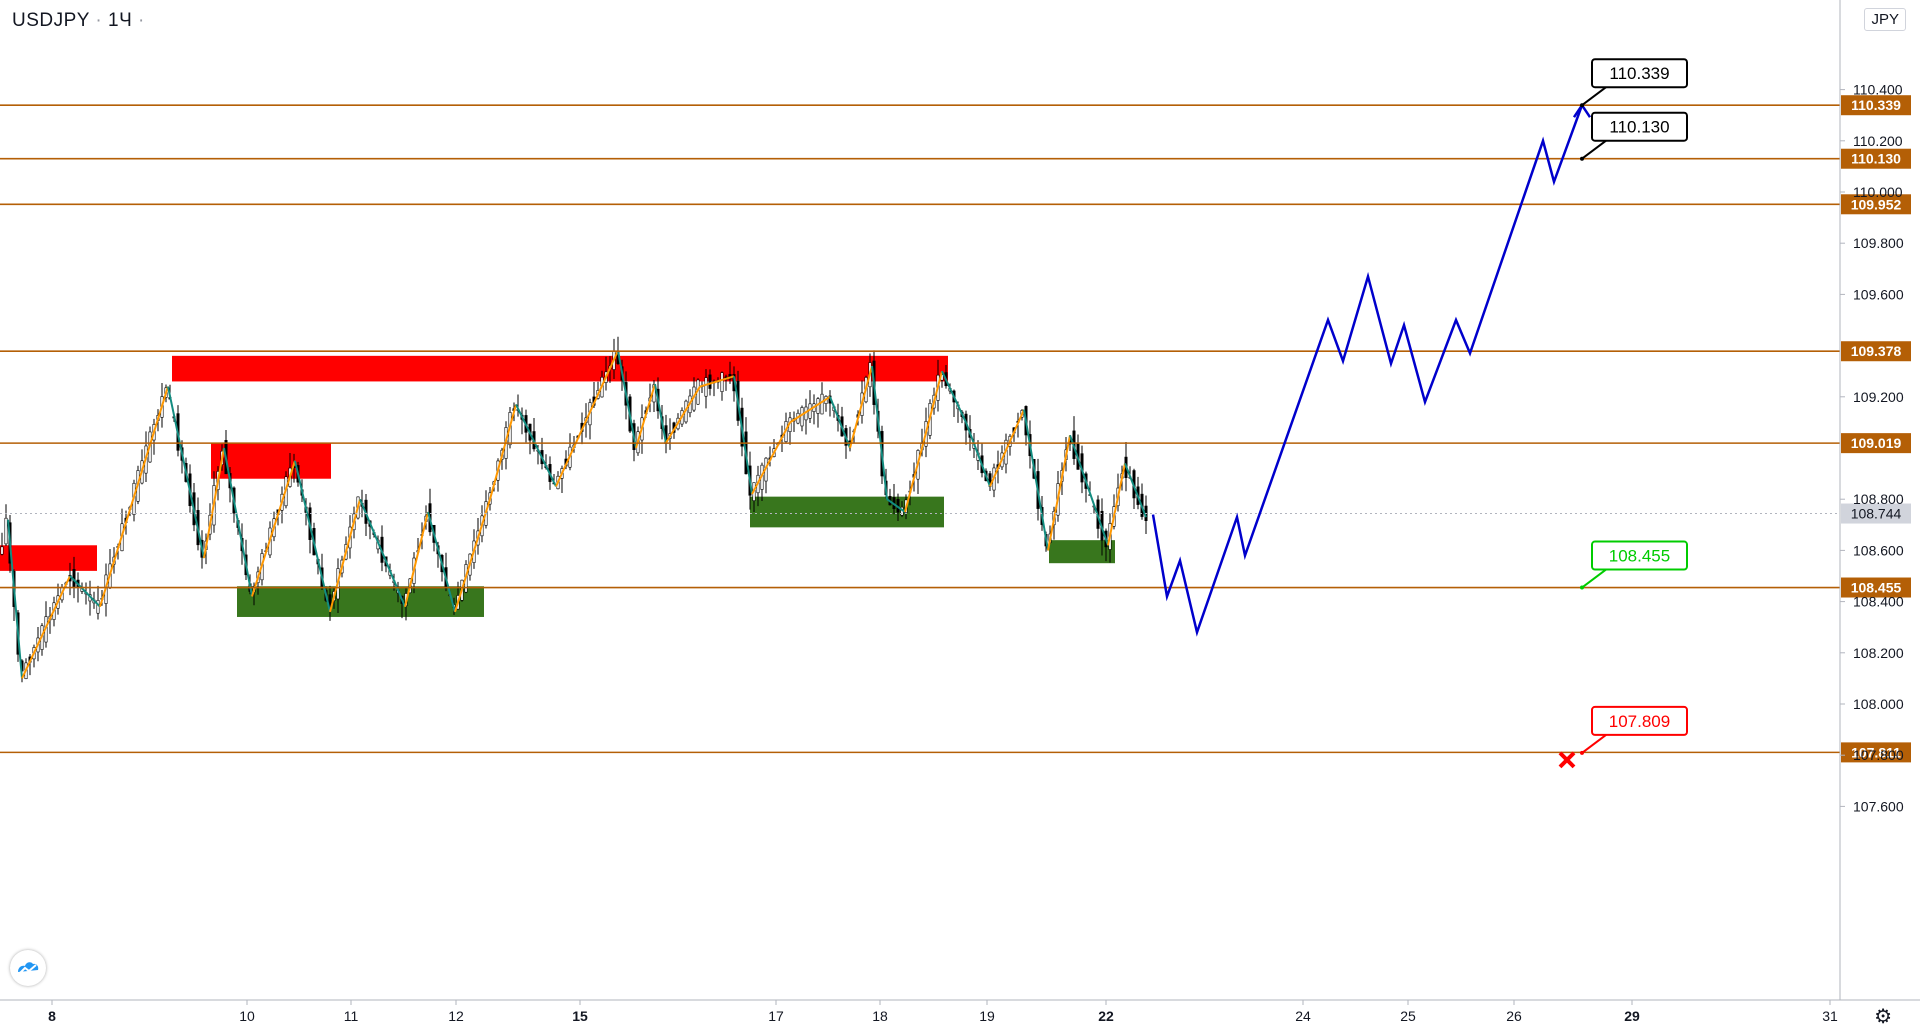 The width and height of the screenshot is (1920, 1036). I want to click on price-tick-label: 108.000, so click(1878, 704).